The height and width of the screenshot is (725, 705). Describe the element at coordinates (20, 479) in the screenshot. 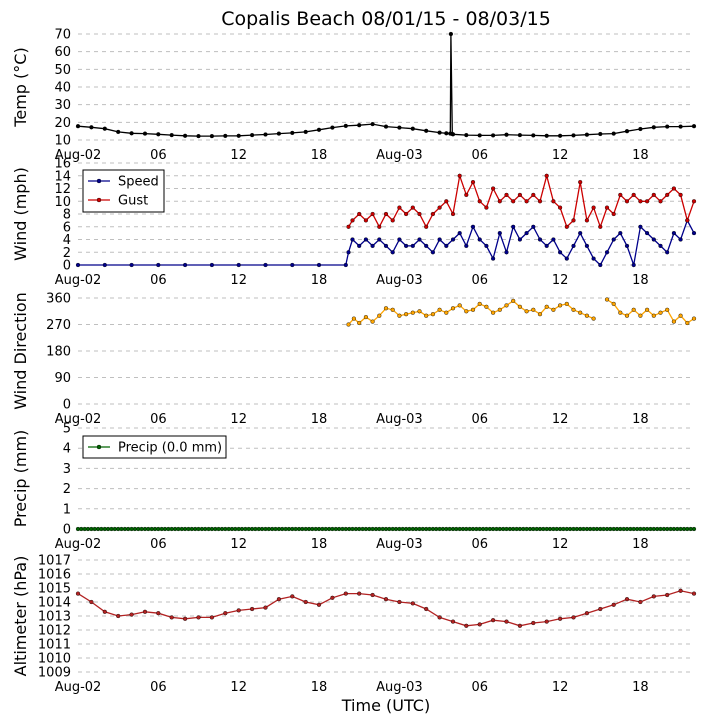

I see `precip-y-axis-label: Precip (mm)` at that location.